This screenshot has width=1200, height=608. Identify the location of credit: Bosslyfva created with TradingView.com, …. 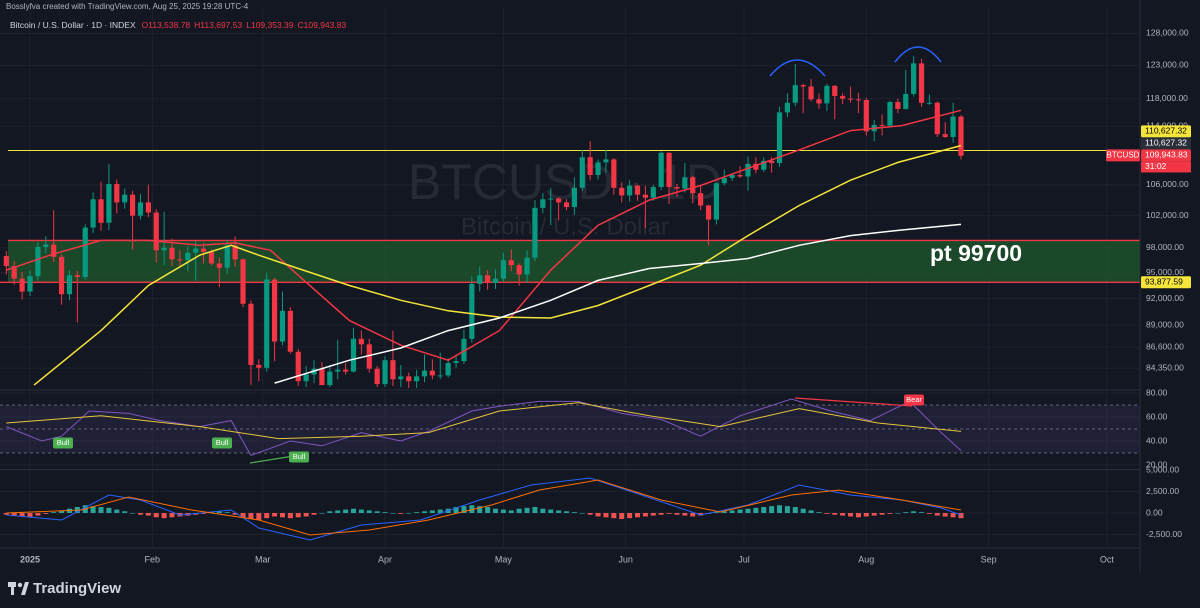
(127, 6).